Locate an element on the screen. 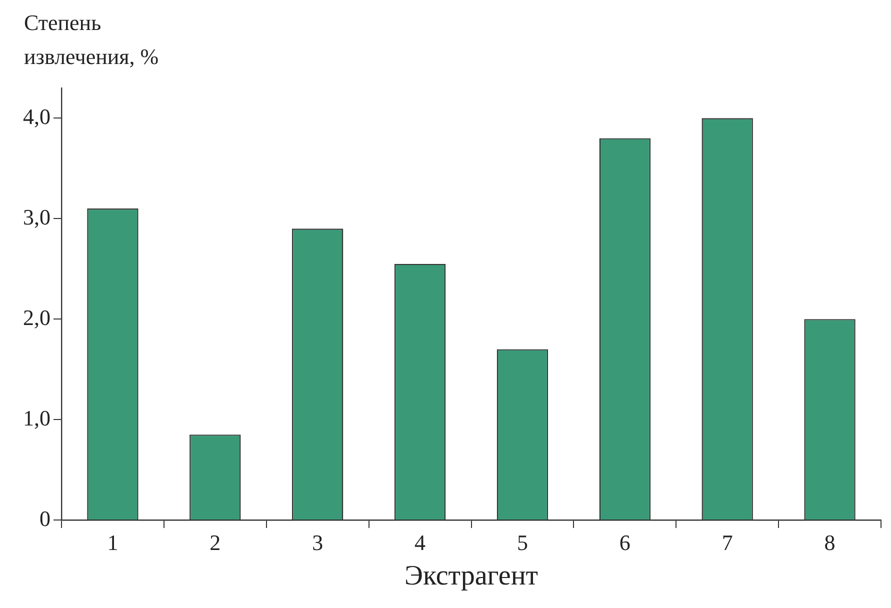 The width and height of the screenshot is (891, 608). x-tick-label: 7 is located at coordinates (727, 542).